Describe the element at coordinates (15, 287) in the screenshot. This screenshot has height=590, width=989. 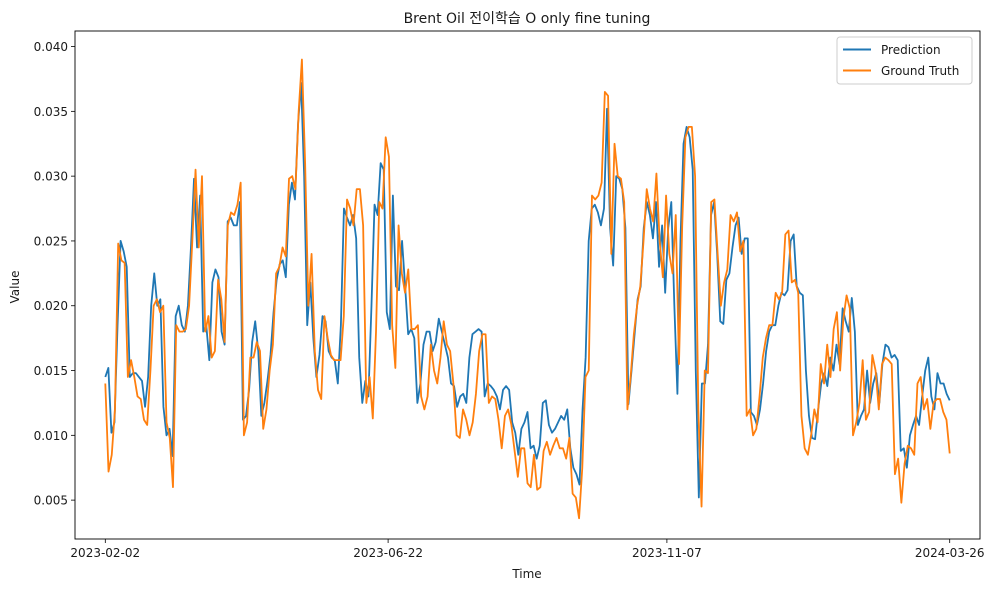
I see `y-axis-label: Value` at that location.